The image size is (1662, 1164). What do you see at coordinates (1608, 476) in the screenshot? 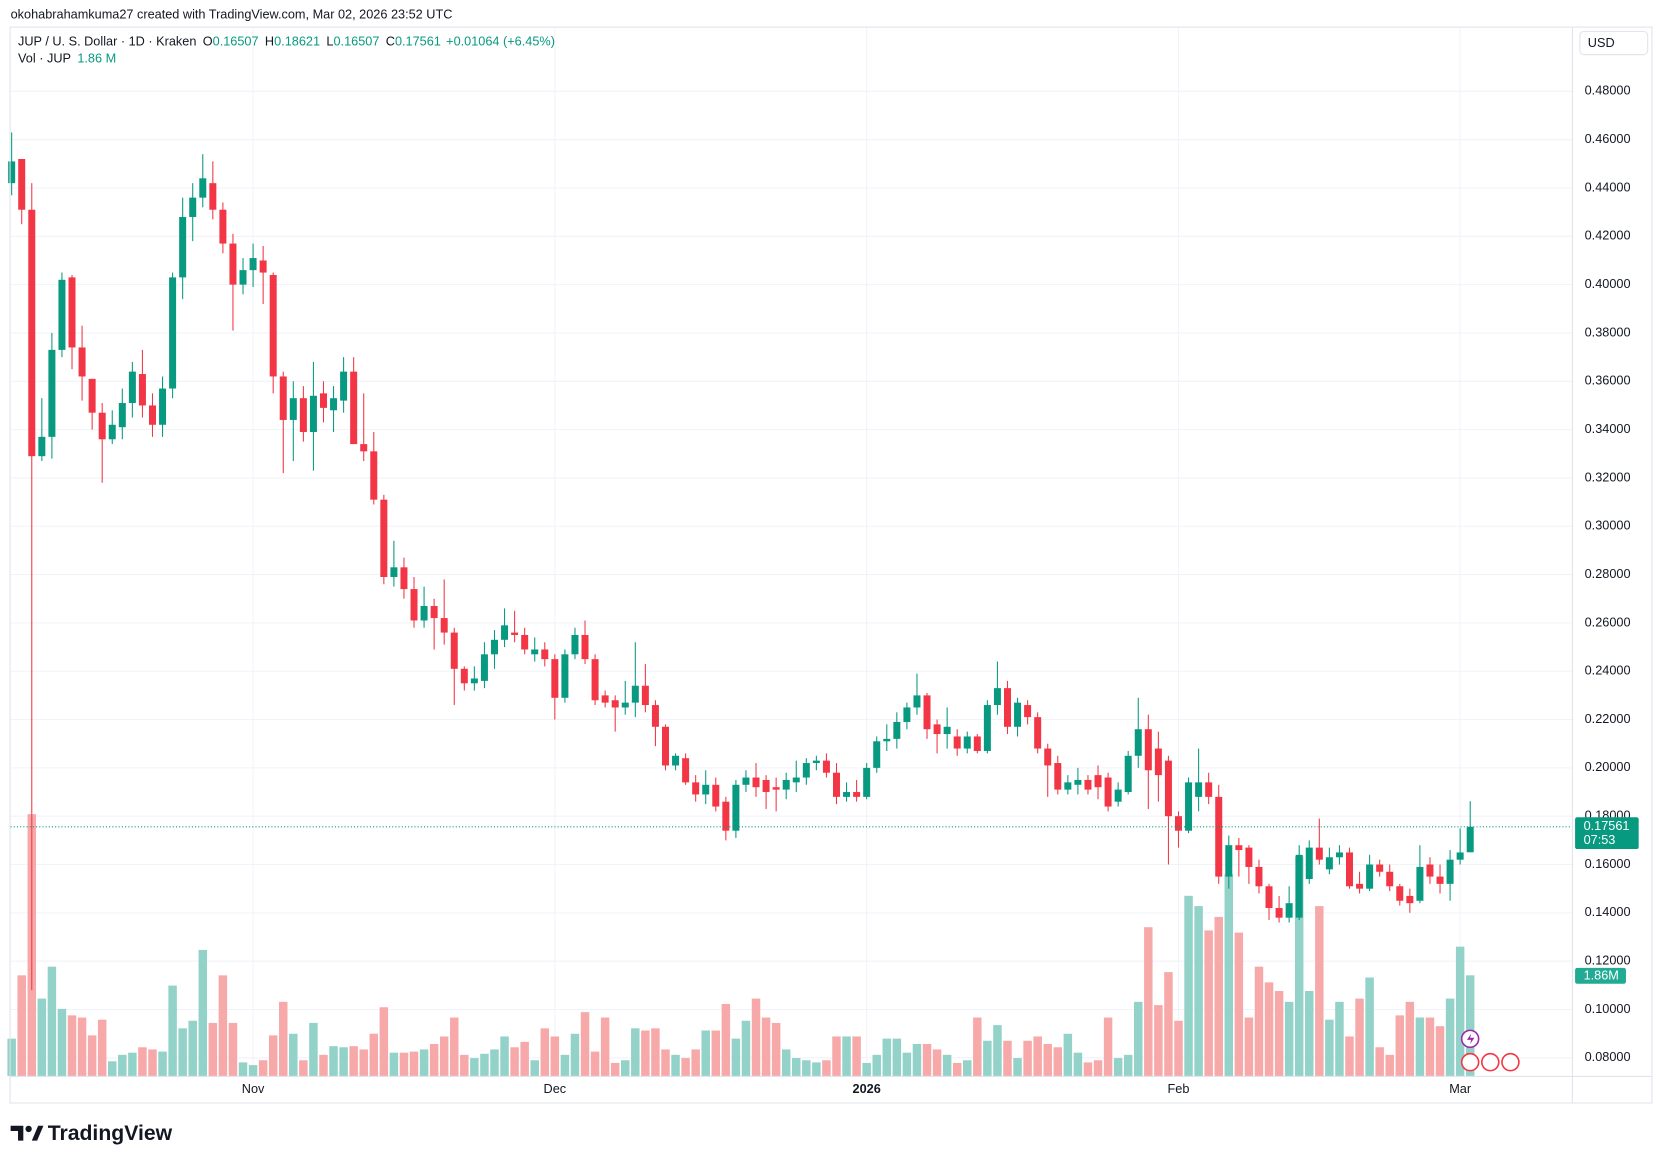
I see `y-tick-label: 0.32000` at bounding box center [1608, 476].